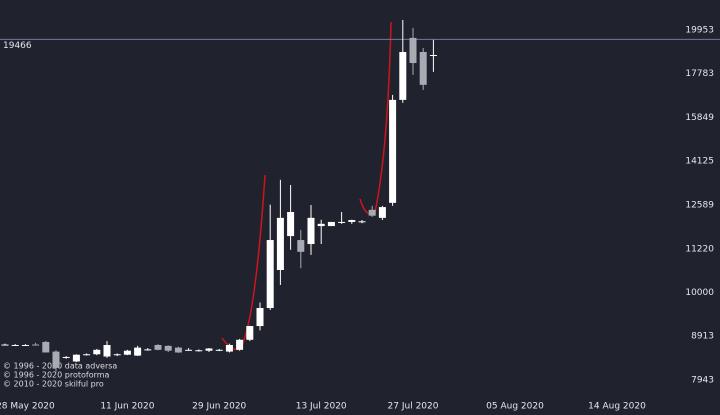  I want to click on y-tick-label: 8913, so click(702, 337).